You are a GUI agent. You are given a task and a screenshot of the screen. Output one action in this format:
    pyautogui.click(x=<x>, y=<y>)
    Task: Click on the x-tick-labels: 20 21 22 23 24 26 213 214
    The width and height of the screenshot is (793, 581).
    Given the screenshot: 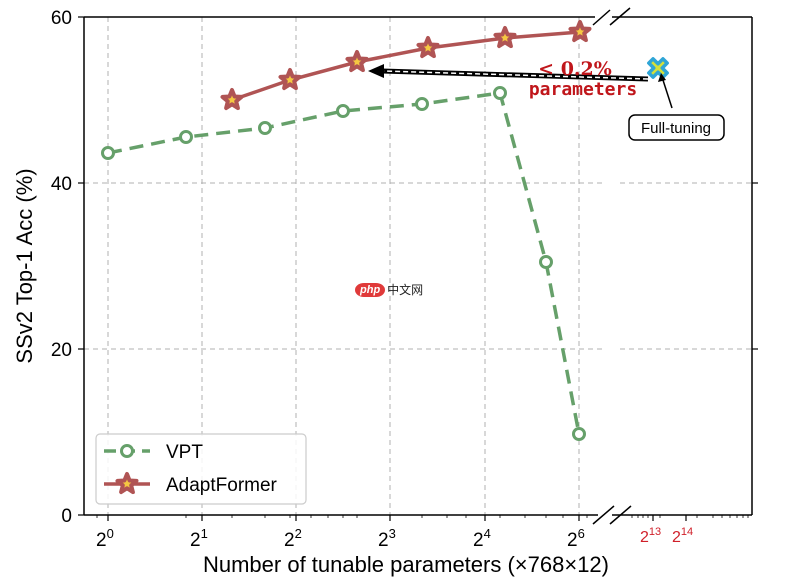 What is the action you would take?
    pyautogui.click(x=394, y=538)
    